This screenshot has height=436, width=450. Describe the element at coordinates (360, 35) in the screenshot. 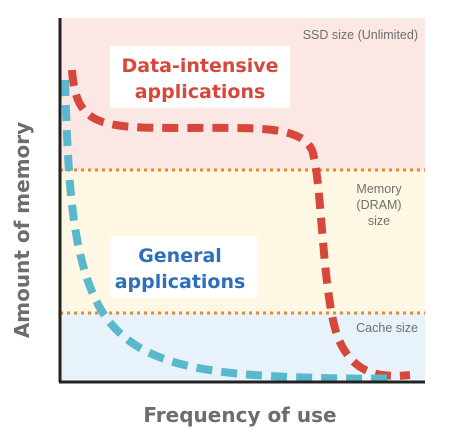

I see `ssd-zone-label: SSD size (Unlimited)` at that location.